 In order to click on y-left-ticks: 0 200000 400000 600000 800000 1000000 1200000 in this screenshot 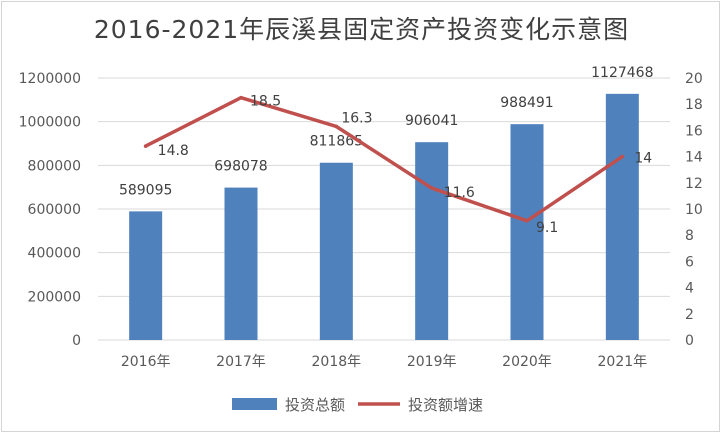, I will do `click(50, 210)`.